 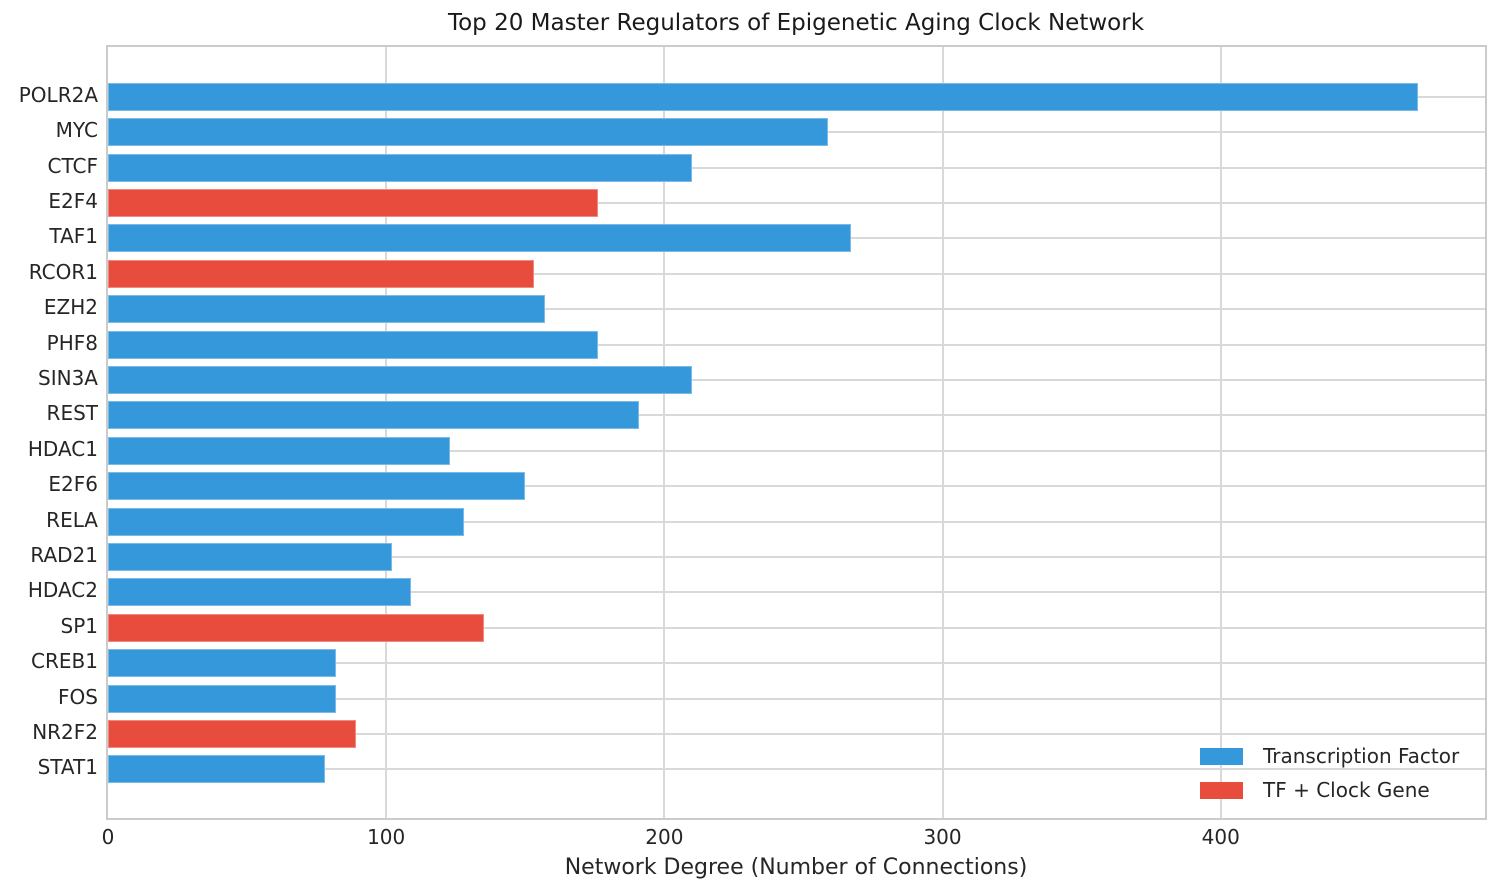 I want to click on bar-creb1, so click(x=222, y=663).